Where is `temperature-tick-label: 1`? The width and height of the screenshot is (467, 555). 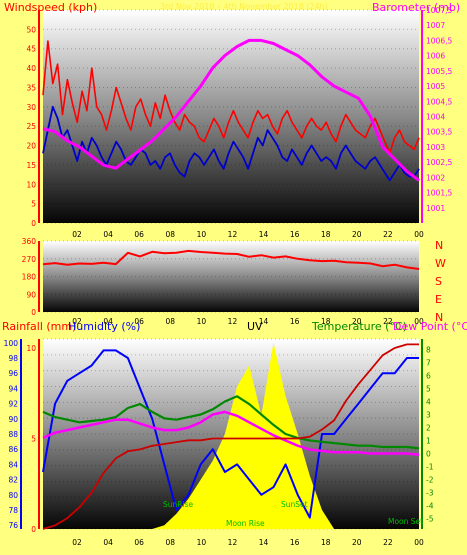 temperature-tick-label: 1 is located at coordinates (428, 441).